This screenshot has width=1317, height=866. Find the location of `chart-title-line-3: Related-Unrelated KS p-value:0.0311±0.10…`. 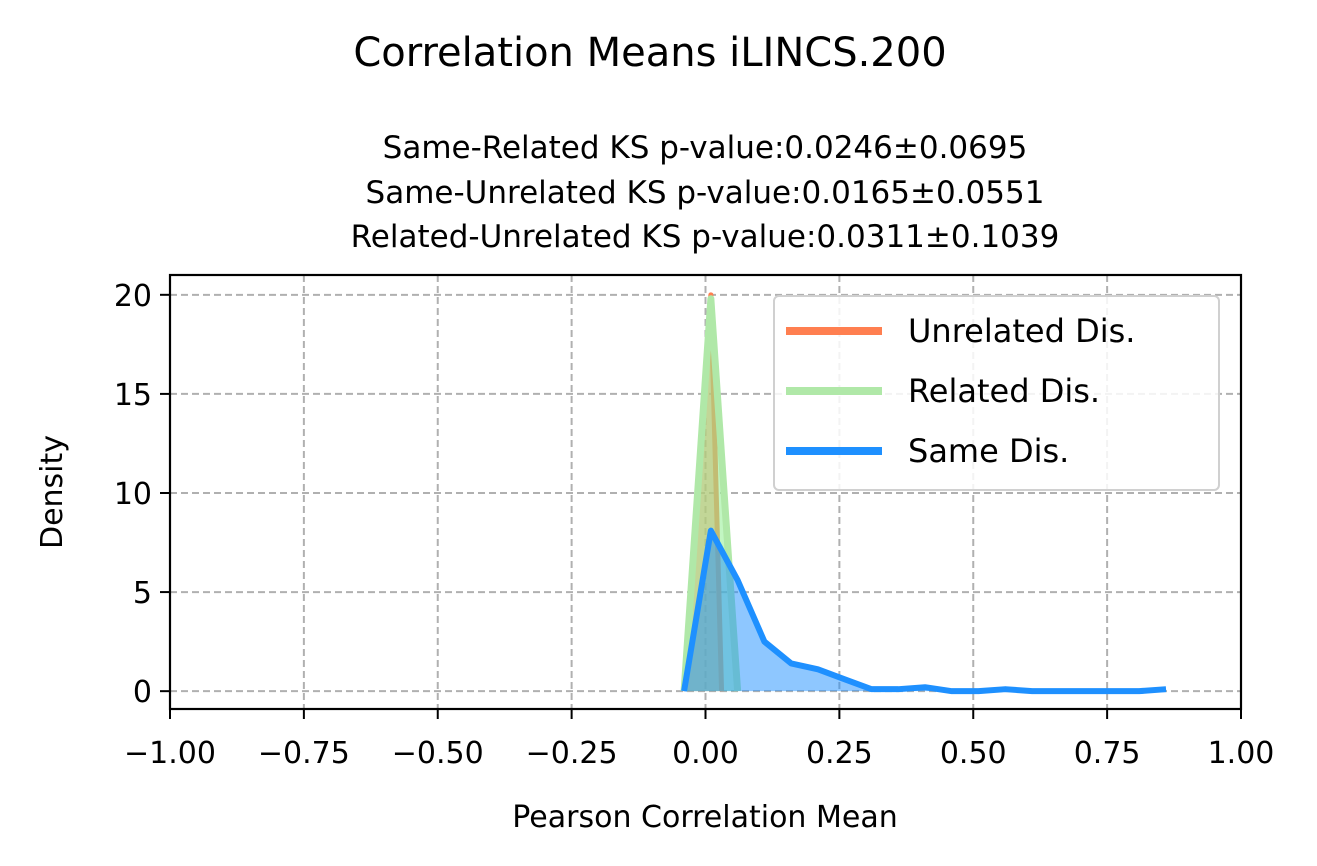

chart-title-line-3: Related-Unrelated KS p-value:0.0311±0.10… is located at coordinates (705, 237).